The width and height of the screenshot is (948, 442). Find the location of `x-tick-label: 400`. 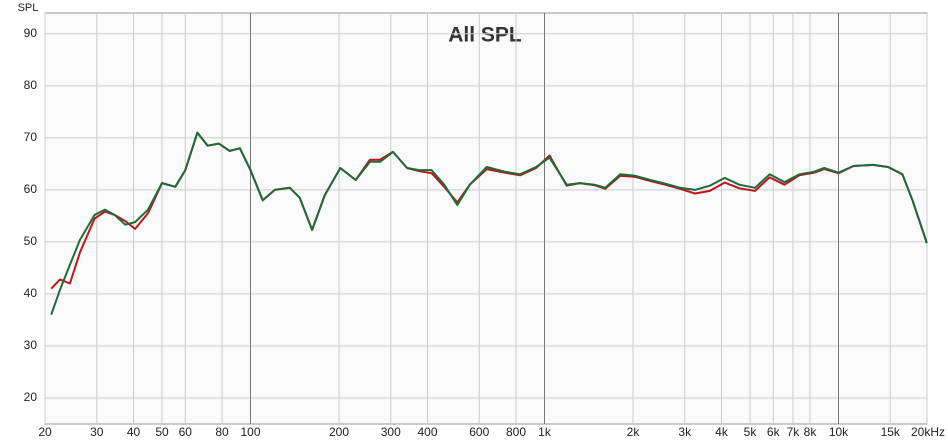

x-tick-label: 400 is located at coordinates (427, 432).